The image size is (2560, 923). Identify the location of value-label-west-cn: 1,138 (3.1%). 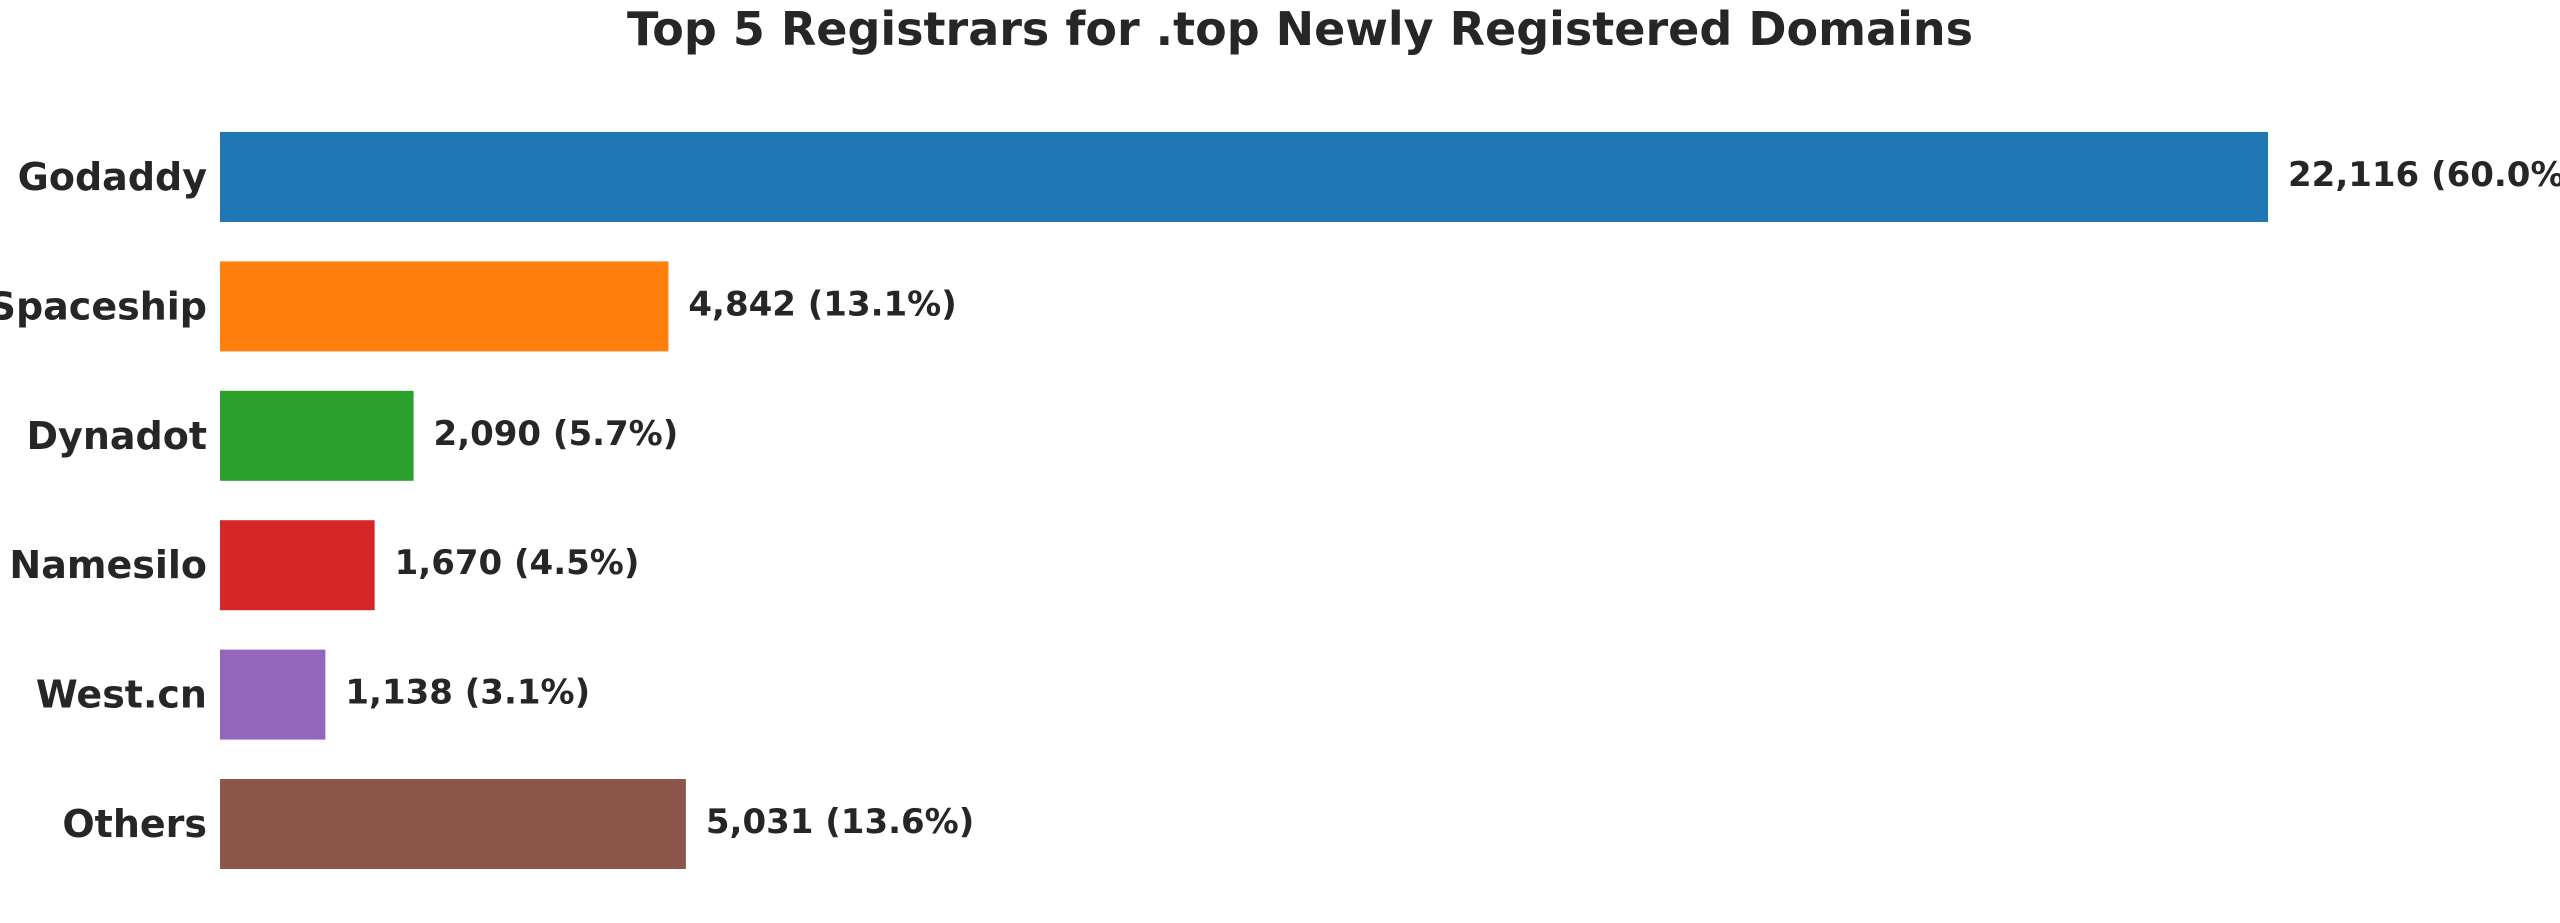
(467, 693).